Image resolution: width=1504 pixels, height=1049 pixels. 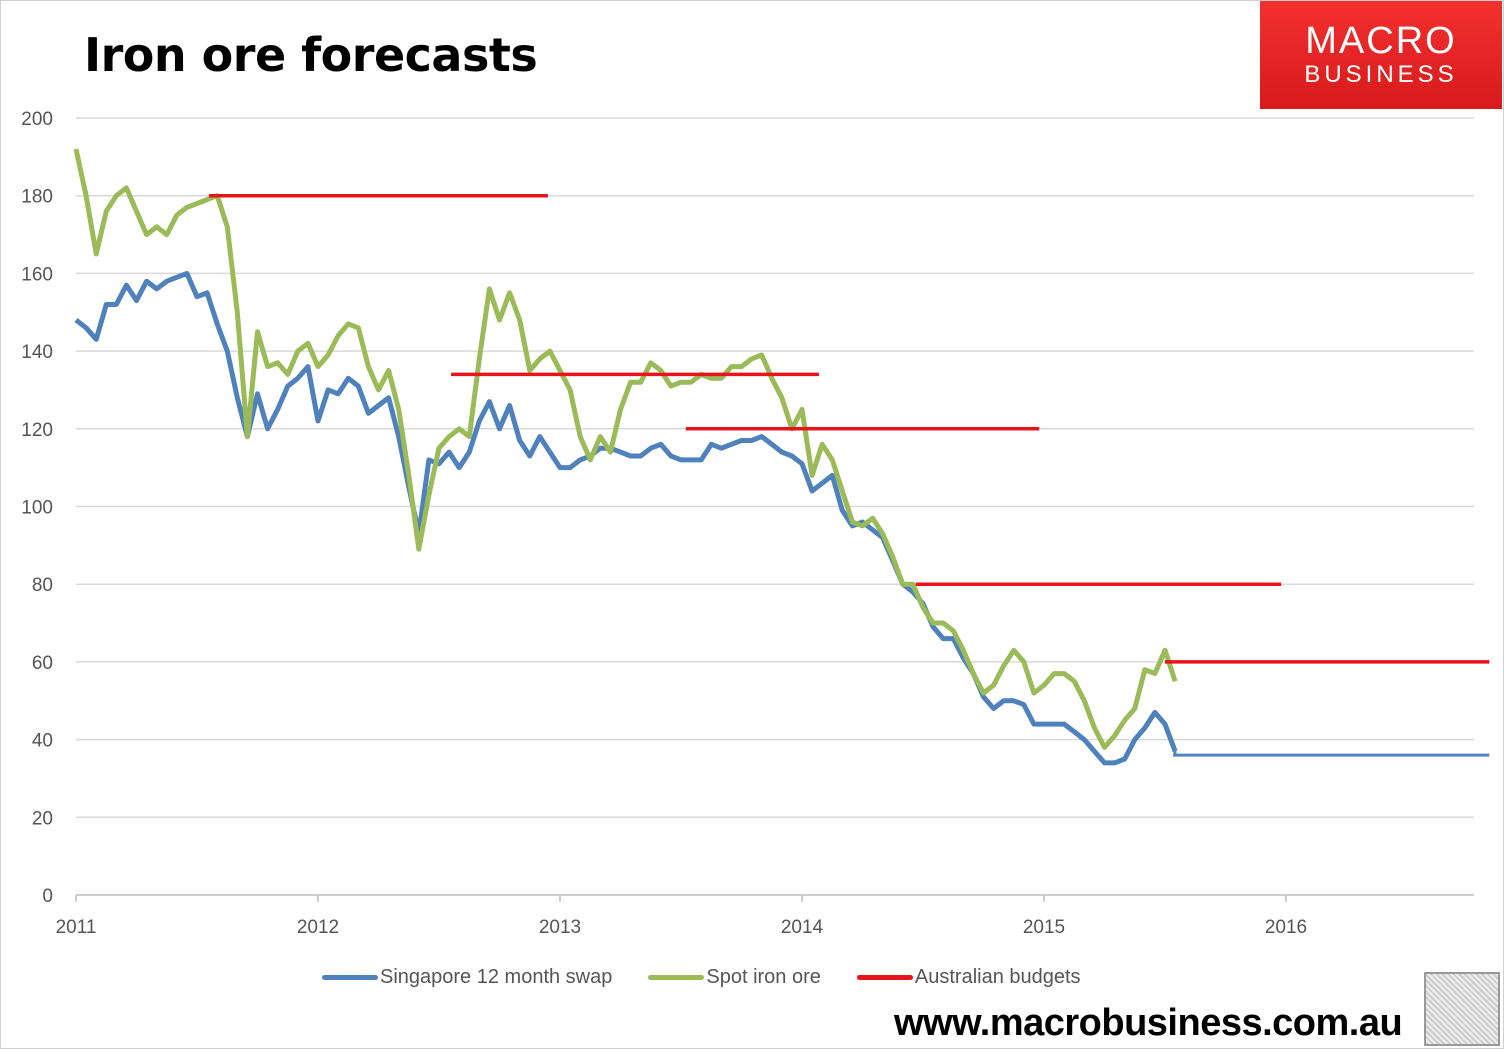 I want to click on swap-forecast-line, so click(x=1331, y=754).